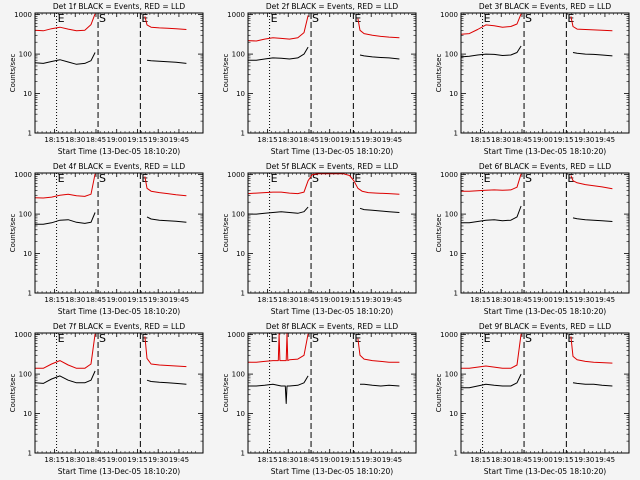 Image resolution: width=640 pixels, height=480 pixels. I want to click on plot-frame, so click(545, 73).